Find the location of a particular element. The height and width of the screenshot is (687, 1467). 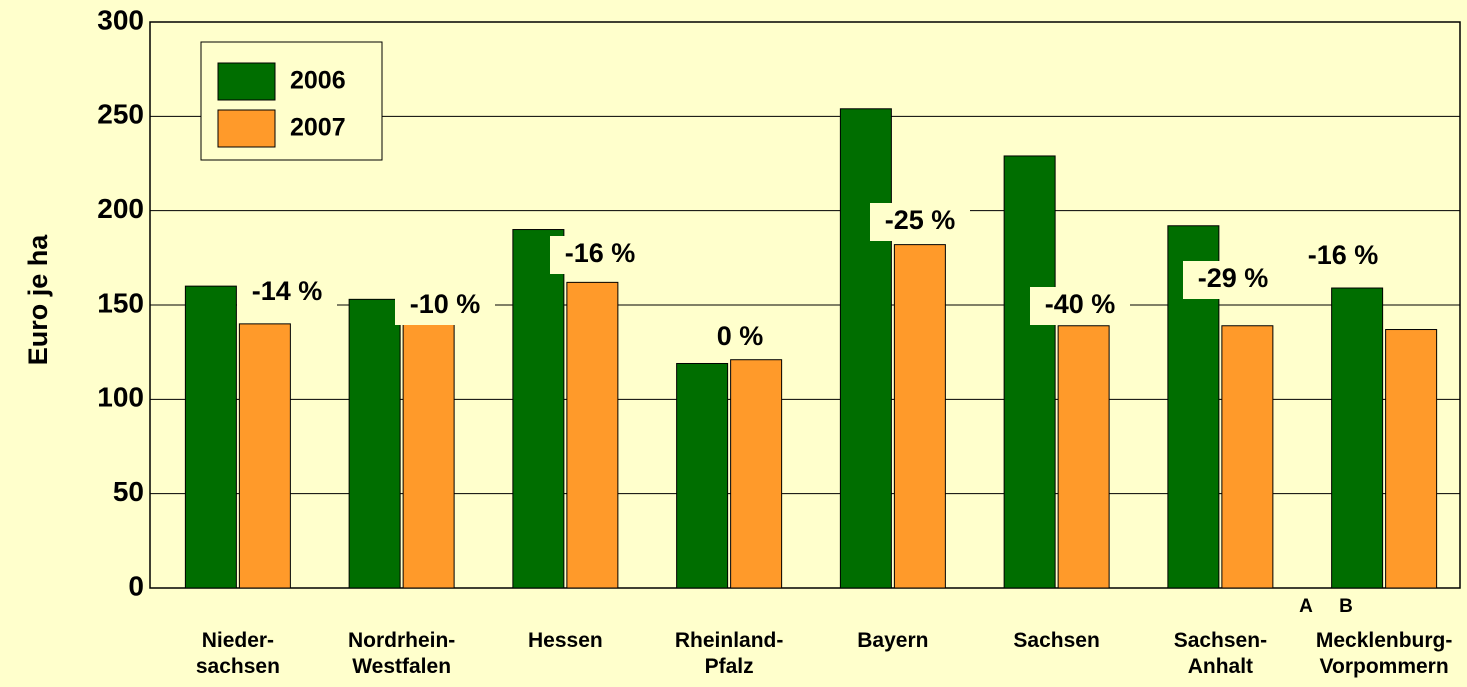

y-tick-label: 100 is located at coordinates (120, 397).